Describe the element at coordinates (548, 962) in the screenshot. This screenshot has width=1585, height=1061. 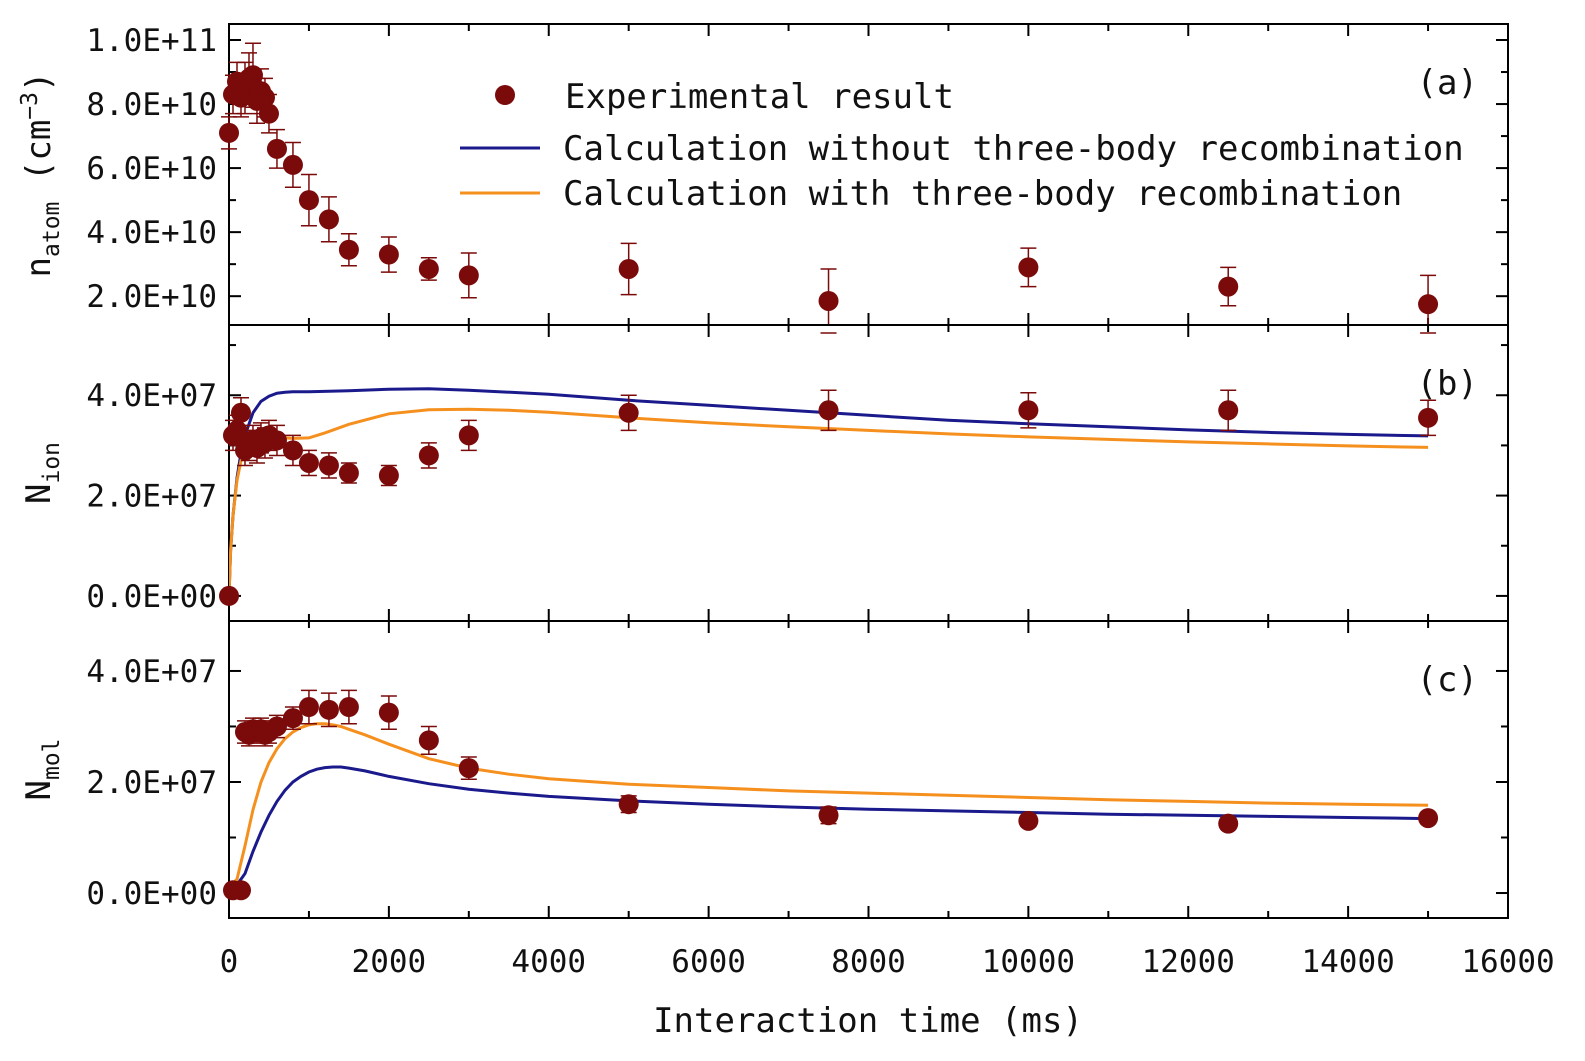
I see `x-tick-label: 4000` at that location.